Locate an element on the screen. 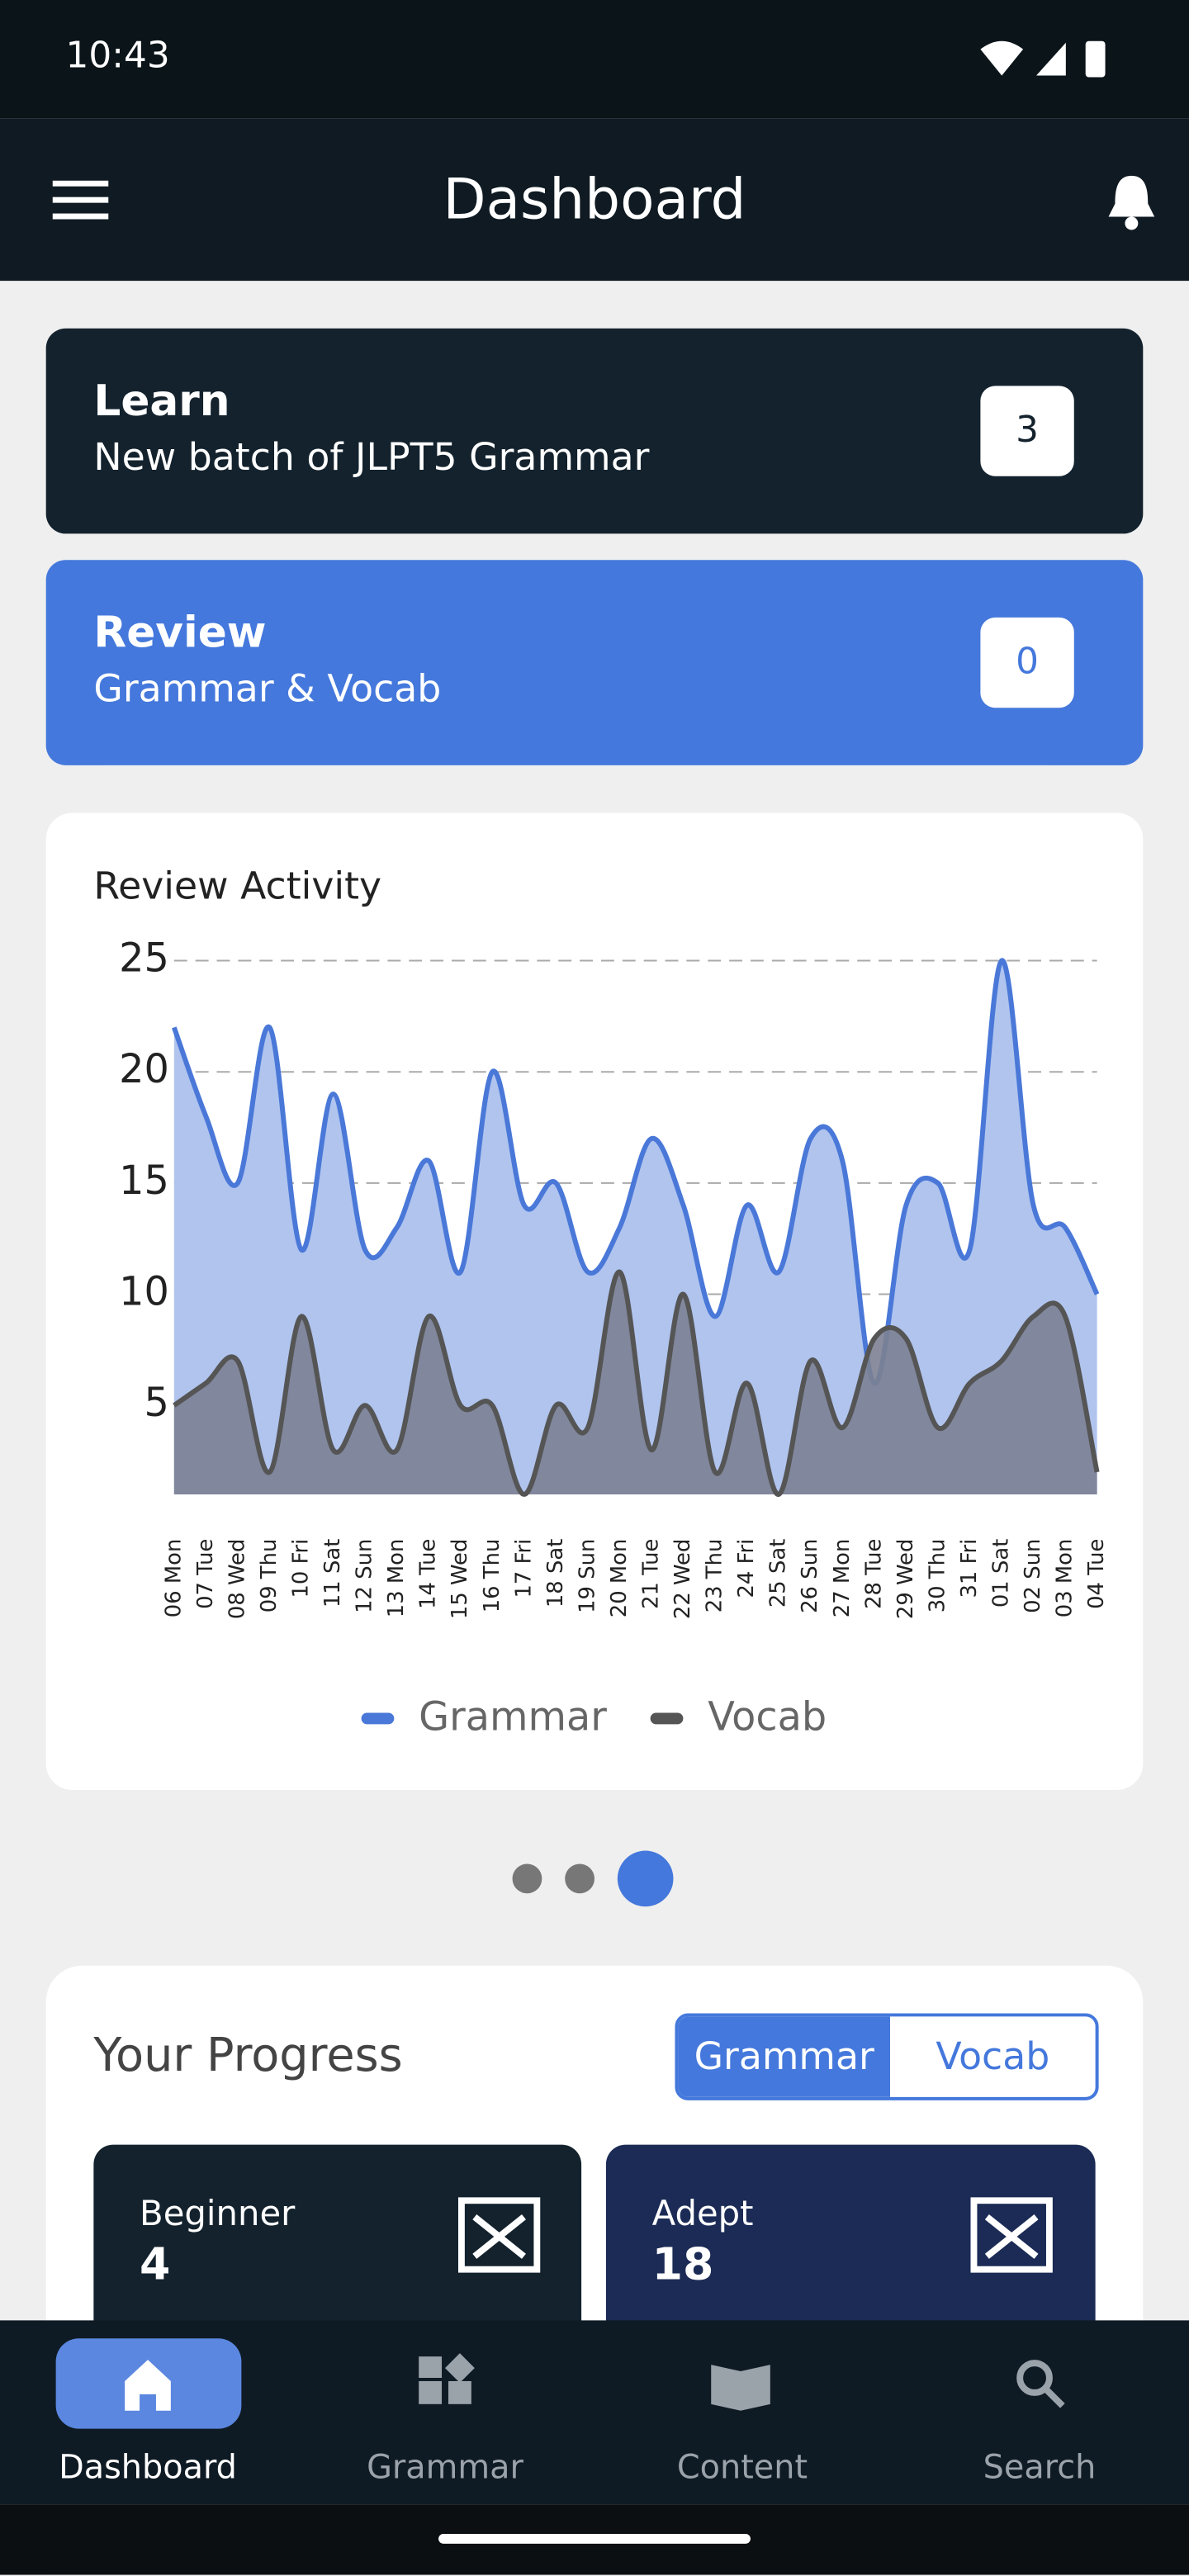 This screenshot has height=2576, width=1189. y-tick-label: 20 is located at coordinates (144, 1069).